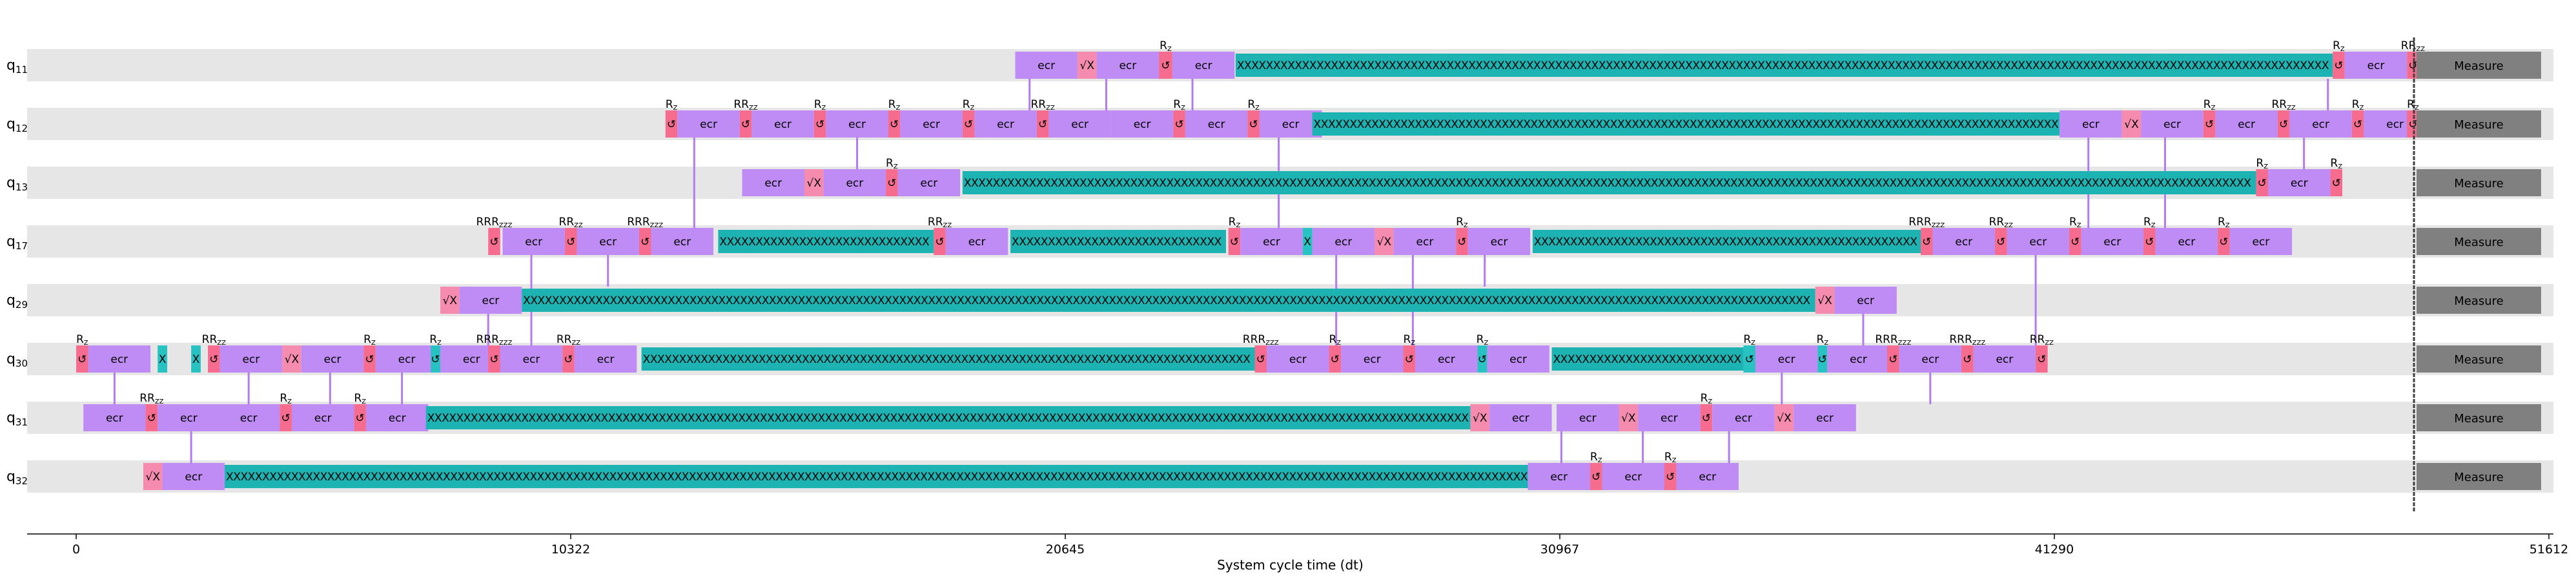 This screenshot has height=574, width=2576. What do you see at coordinates (2479, 66) in the screenshot?
I see `measure-label: Measure` at bounding box center [2479, 66].